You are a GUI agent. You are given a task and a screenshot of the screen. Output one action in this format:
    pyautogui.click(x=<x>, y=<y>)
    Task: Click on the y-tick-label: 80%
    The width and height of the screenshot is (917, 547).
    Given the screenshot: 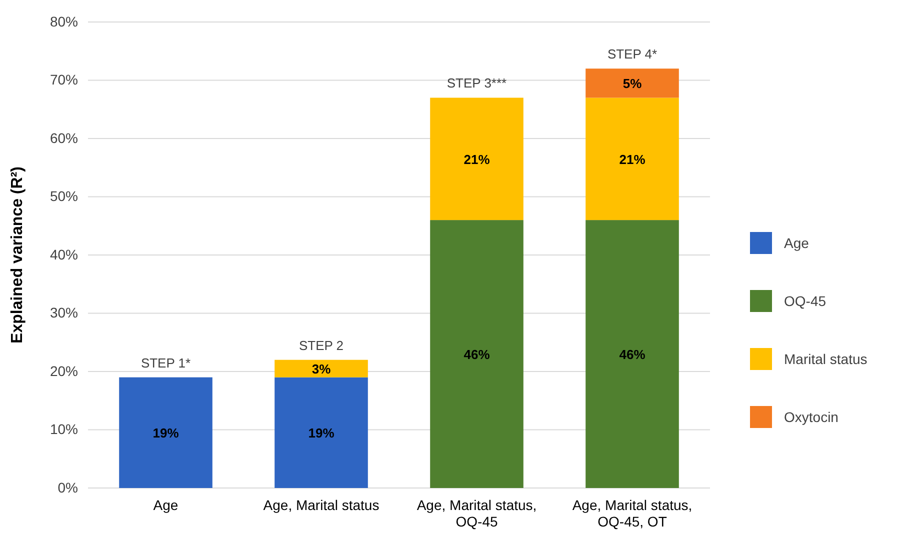 What is the action you would take?
    pyautogui.click(x=64, y=21)
    